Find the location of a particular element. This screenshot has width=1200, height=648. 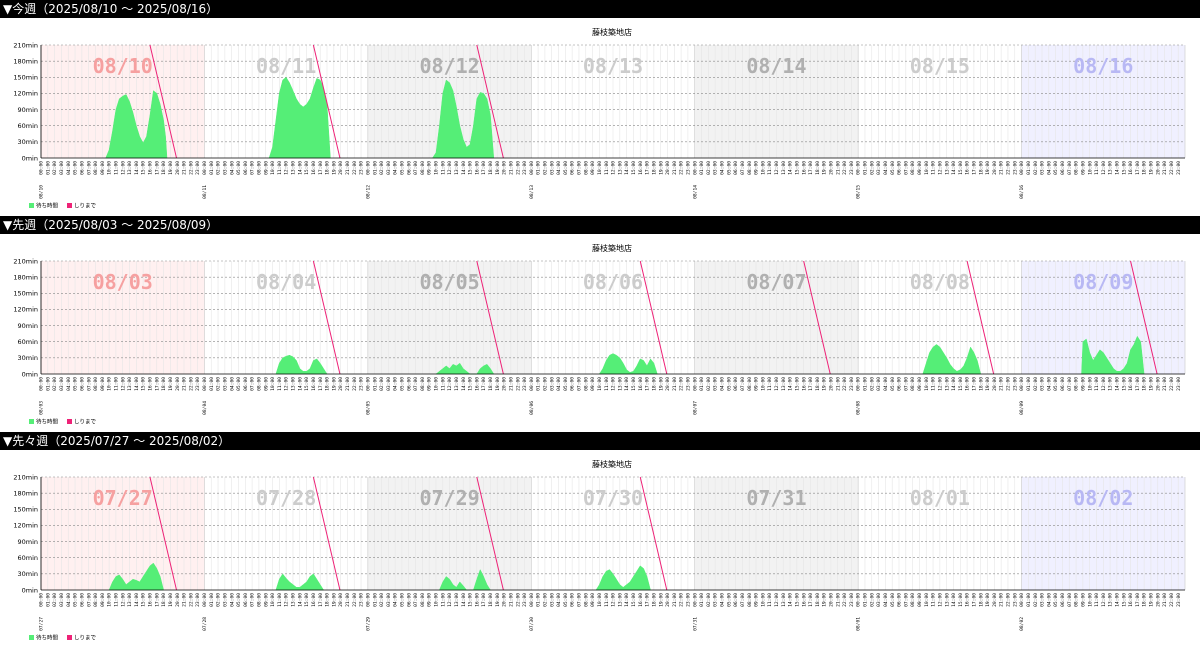

x-tick-label: 15:00 is located at coordinates (307, 600).